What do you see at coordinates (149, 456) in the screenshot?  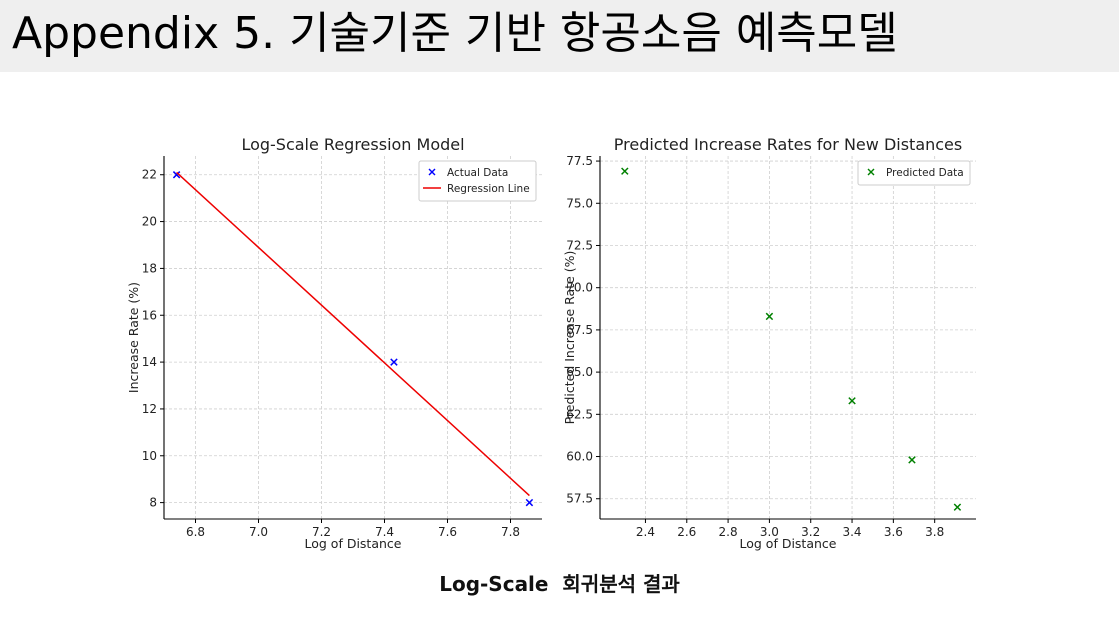 I see `y-tick-label: 10` at bounding box center [149, 456].